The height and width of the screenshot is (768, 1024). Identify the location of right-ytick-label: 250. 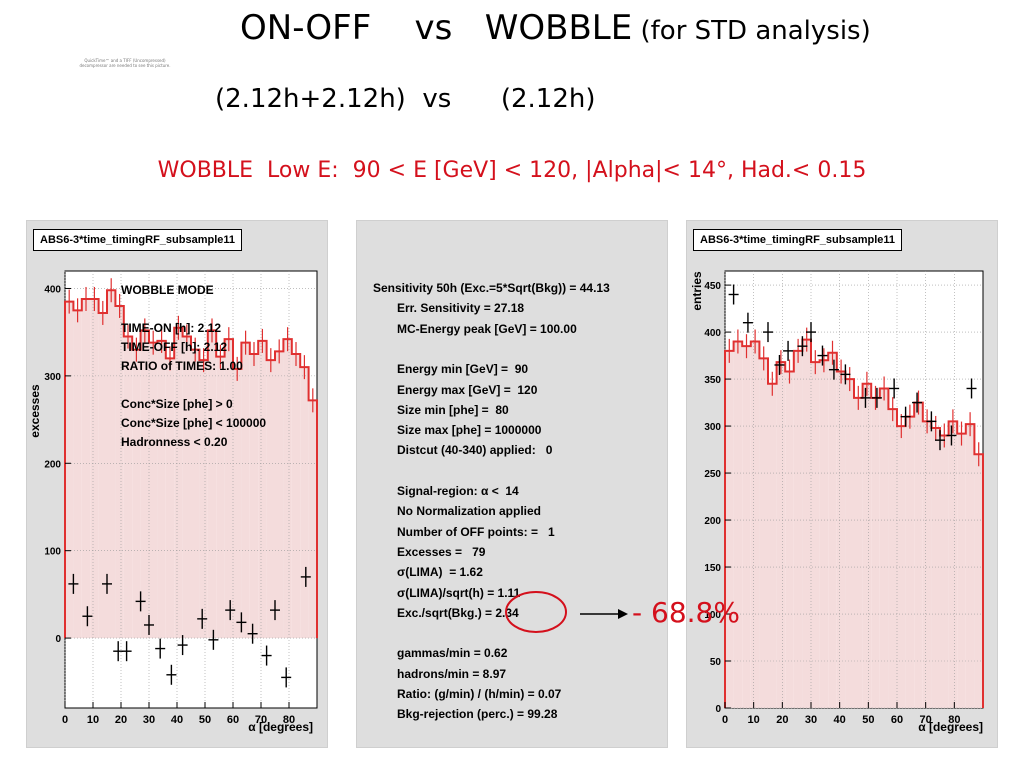
(712, 474).